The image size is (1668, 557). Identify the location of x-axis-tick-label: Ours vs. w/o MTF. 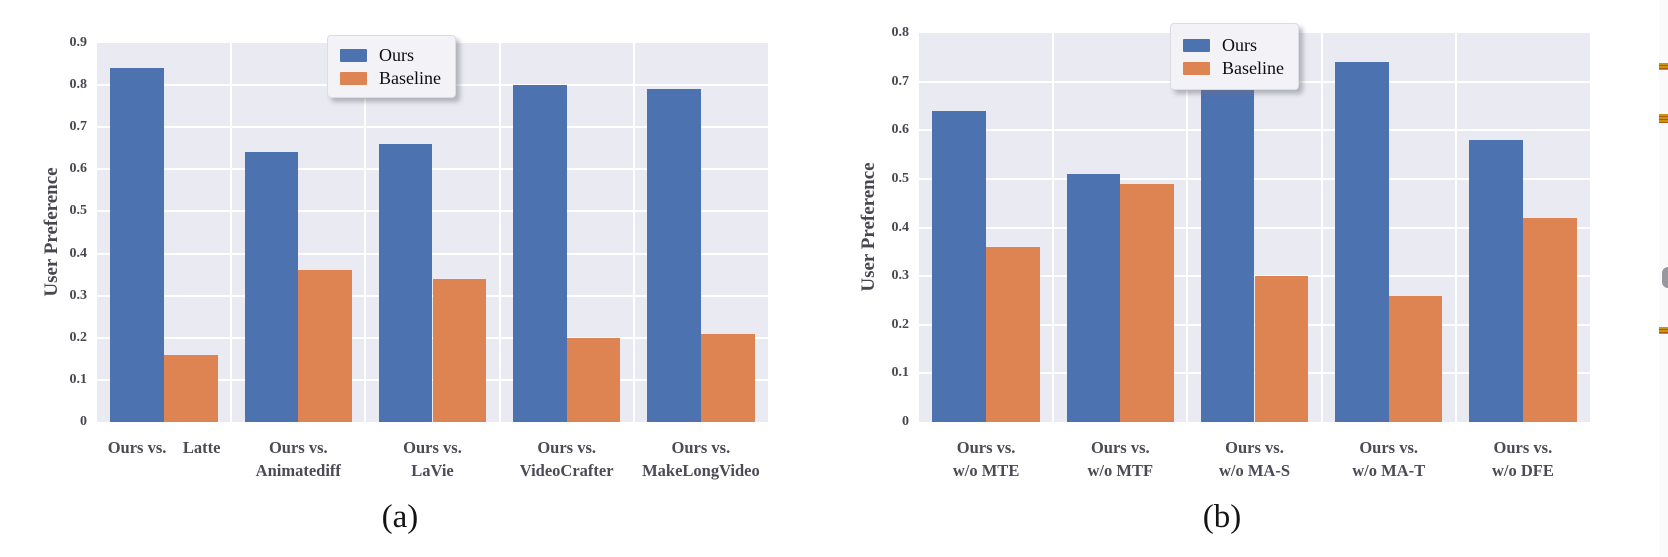
(1120, 459).